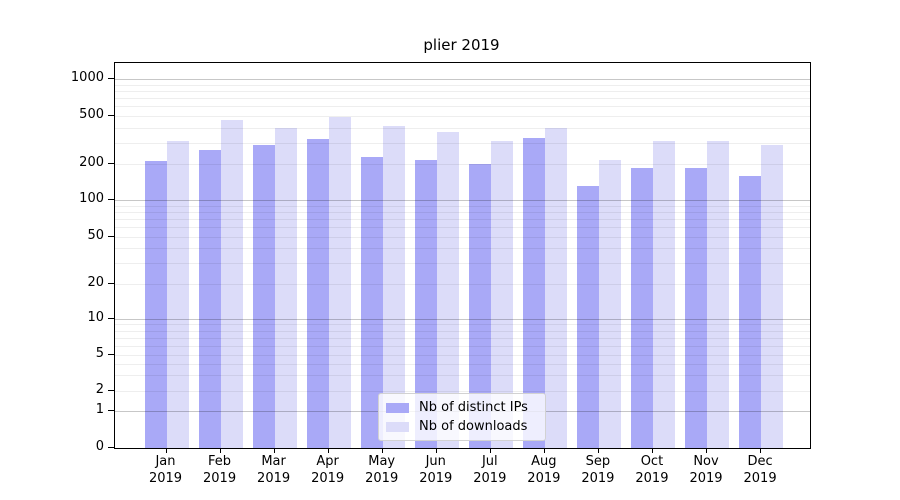 This screenshot has height=500, width=900. What do you see at coordinates (490, 470) in the screenshot?
I see `x-tick-label: Jul 2019` at bounding box center [490, 470].